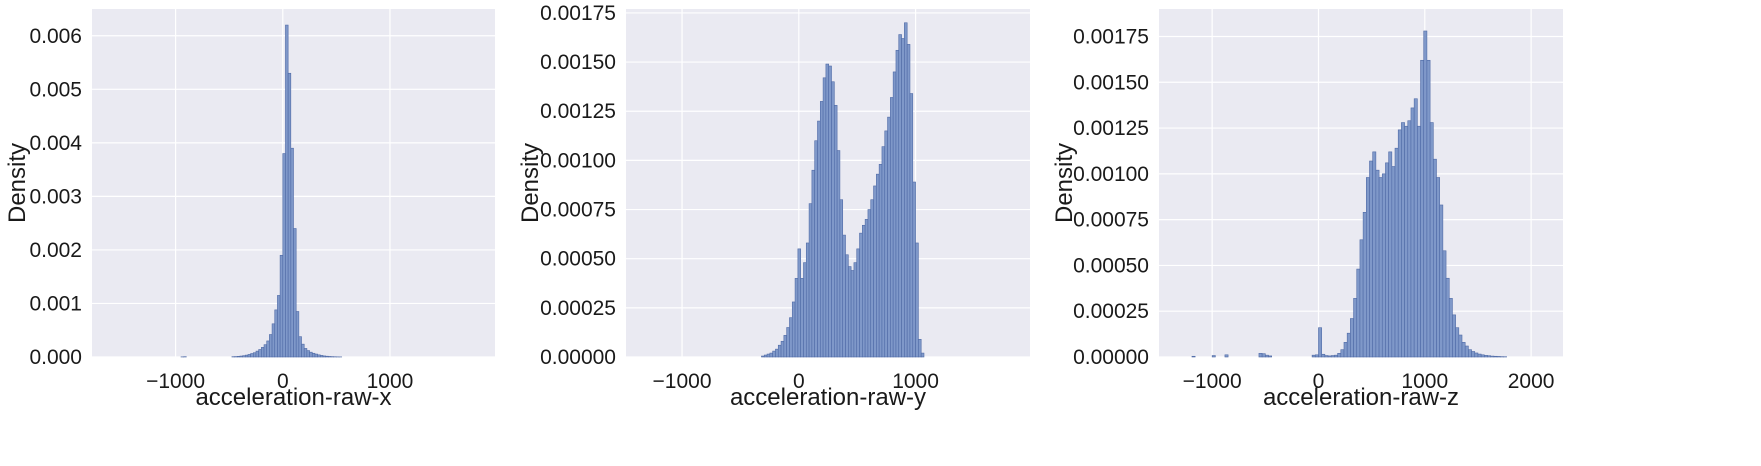 The width and height of the screenshot is (1761, 466). Describe the element at coordinates (55, 36) in the screenshot. I see `y-tick-label: 0.006` at that location.